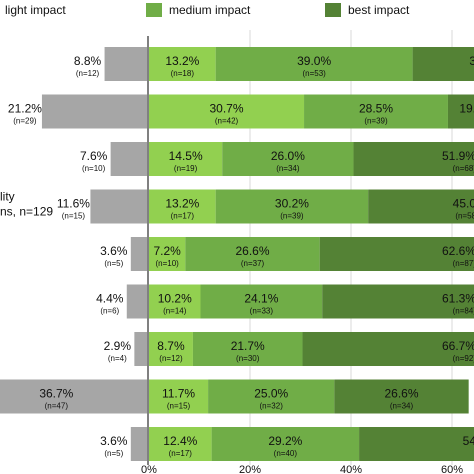  What do you see at coordinates (292, 204) in the screenshot?
I see `data-label-medium: 30.2%` at bounding box center [292, 204].